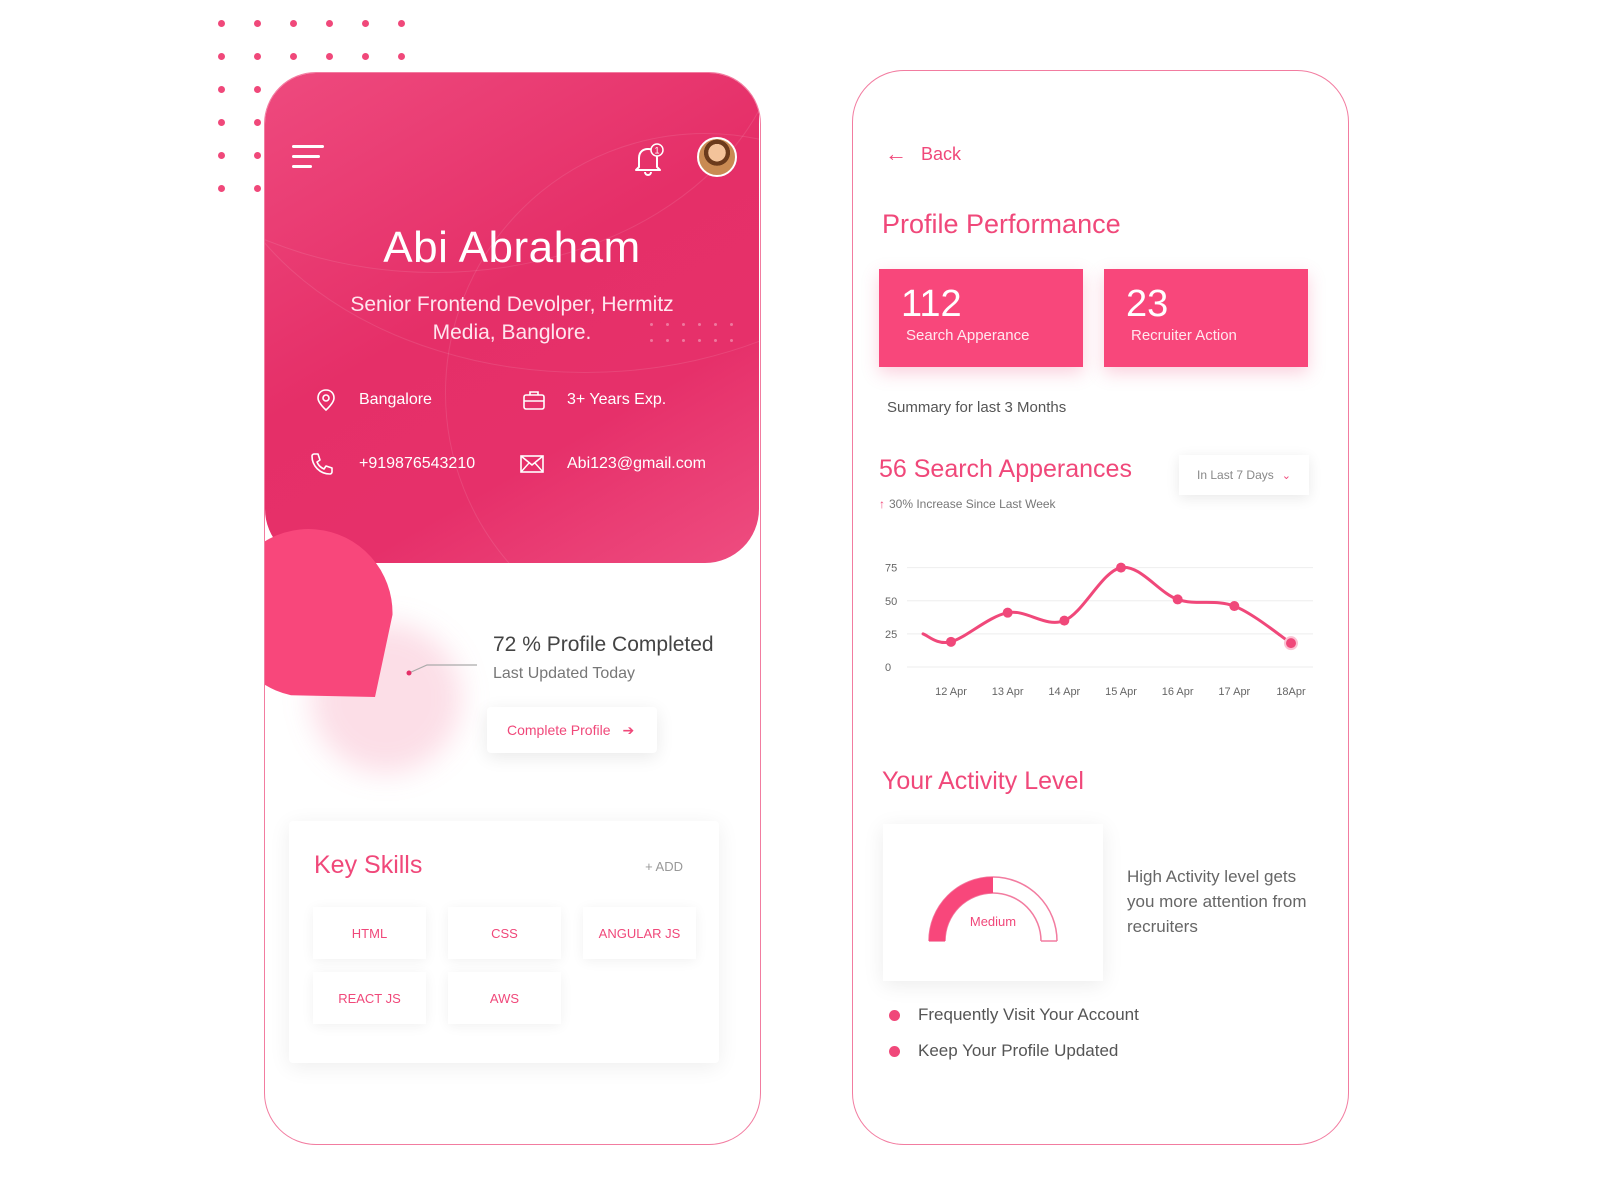  What do you see at coordinates (968, 335) in the screenshot?
I see `stat-label: Search Apperance` at bounding box center [968, 335].